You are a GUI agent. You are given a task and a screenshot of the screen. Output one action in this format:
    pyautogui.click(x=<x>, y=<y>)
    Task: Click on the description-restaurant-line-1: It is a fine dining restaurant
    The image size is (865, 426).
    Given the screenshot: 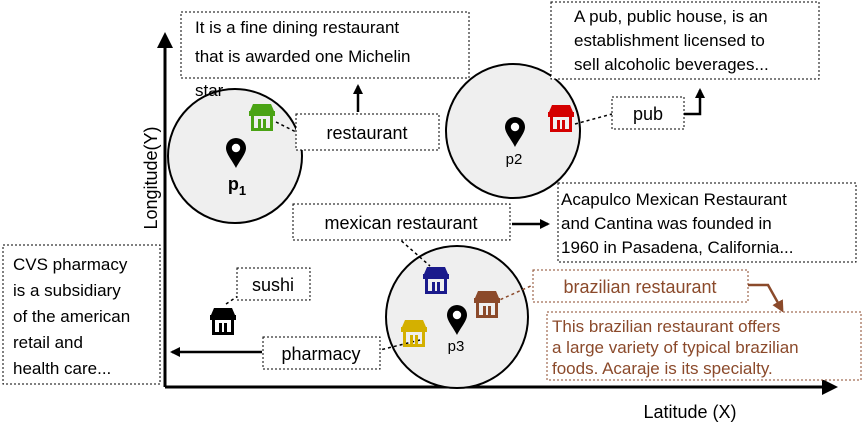 What is the action you would take?
    pyautogui.click(x=297, y=27)
    